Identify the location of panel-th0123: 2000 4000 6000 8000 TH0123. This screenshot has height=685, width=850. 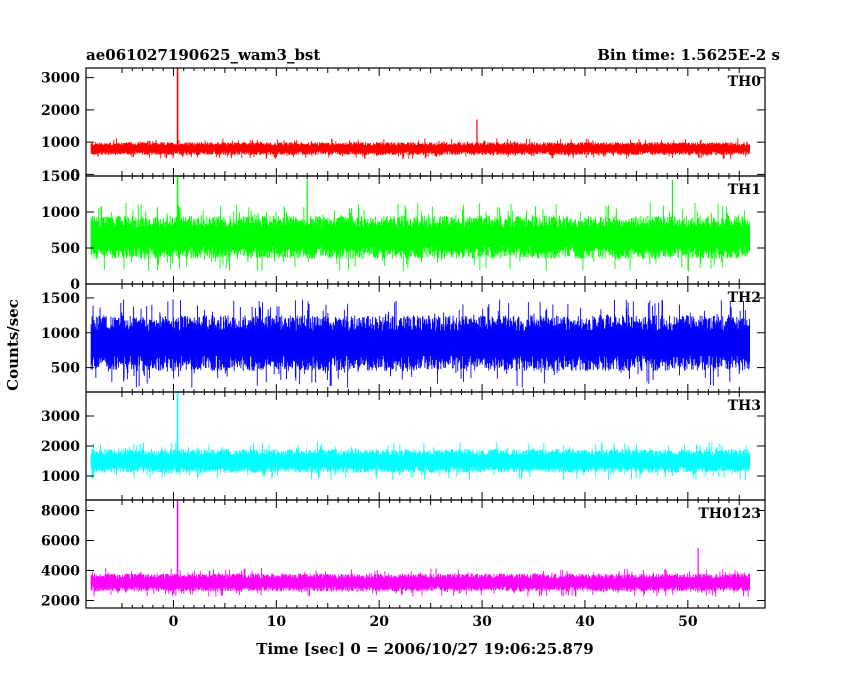
(403, 554).